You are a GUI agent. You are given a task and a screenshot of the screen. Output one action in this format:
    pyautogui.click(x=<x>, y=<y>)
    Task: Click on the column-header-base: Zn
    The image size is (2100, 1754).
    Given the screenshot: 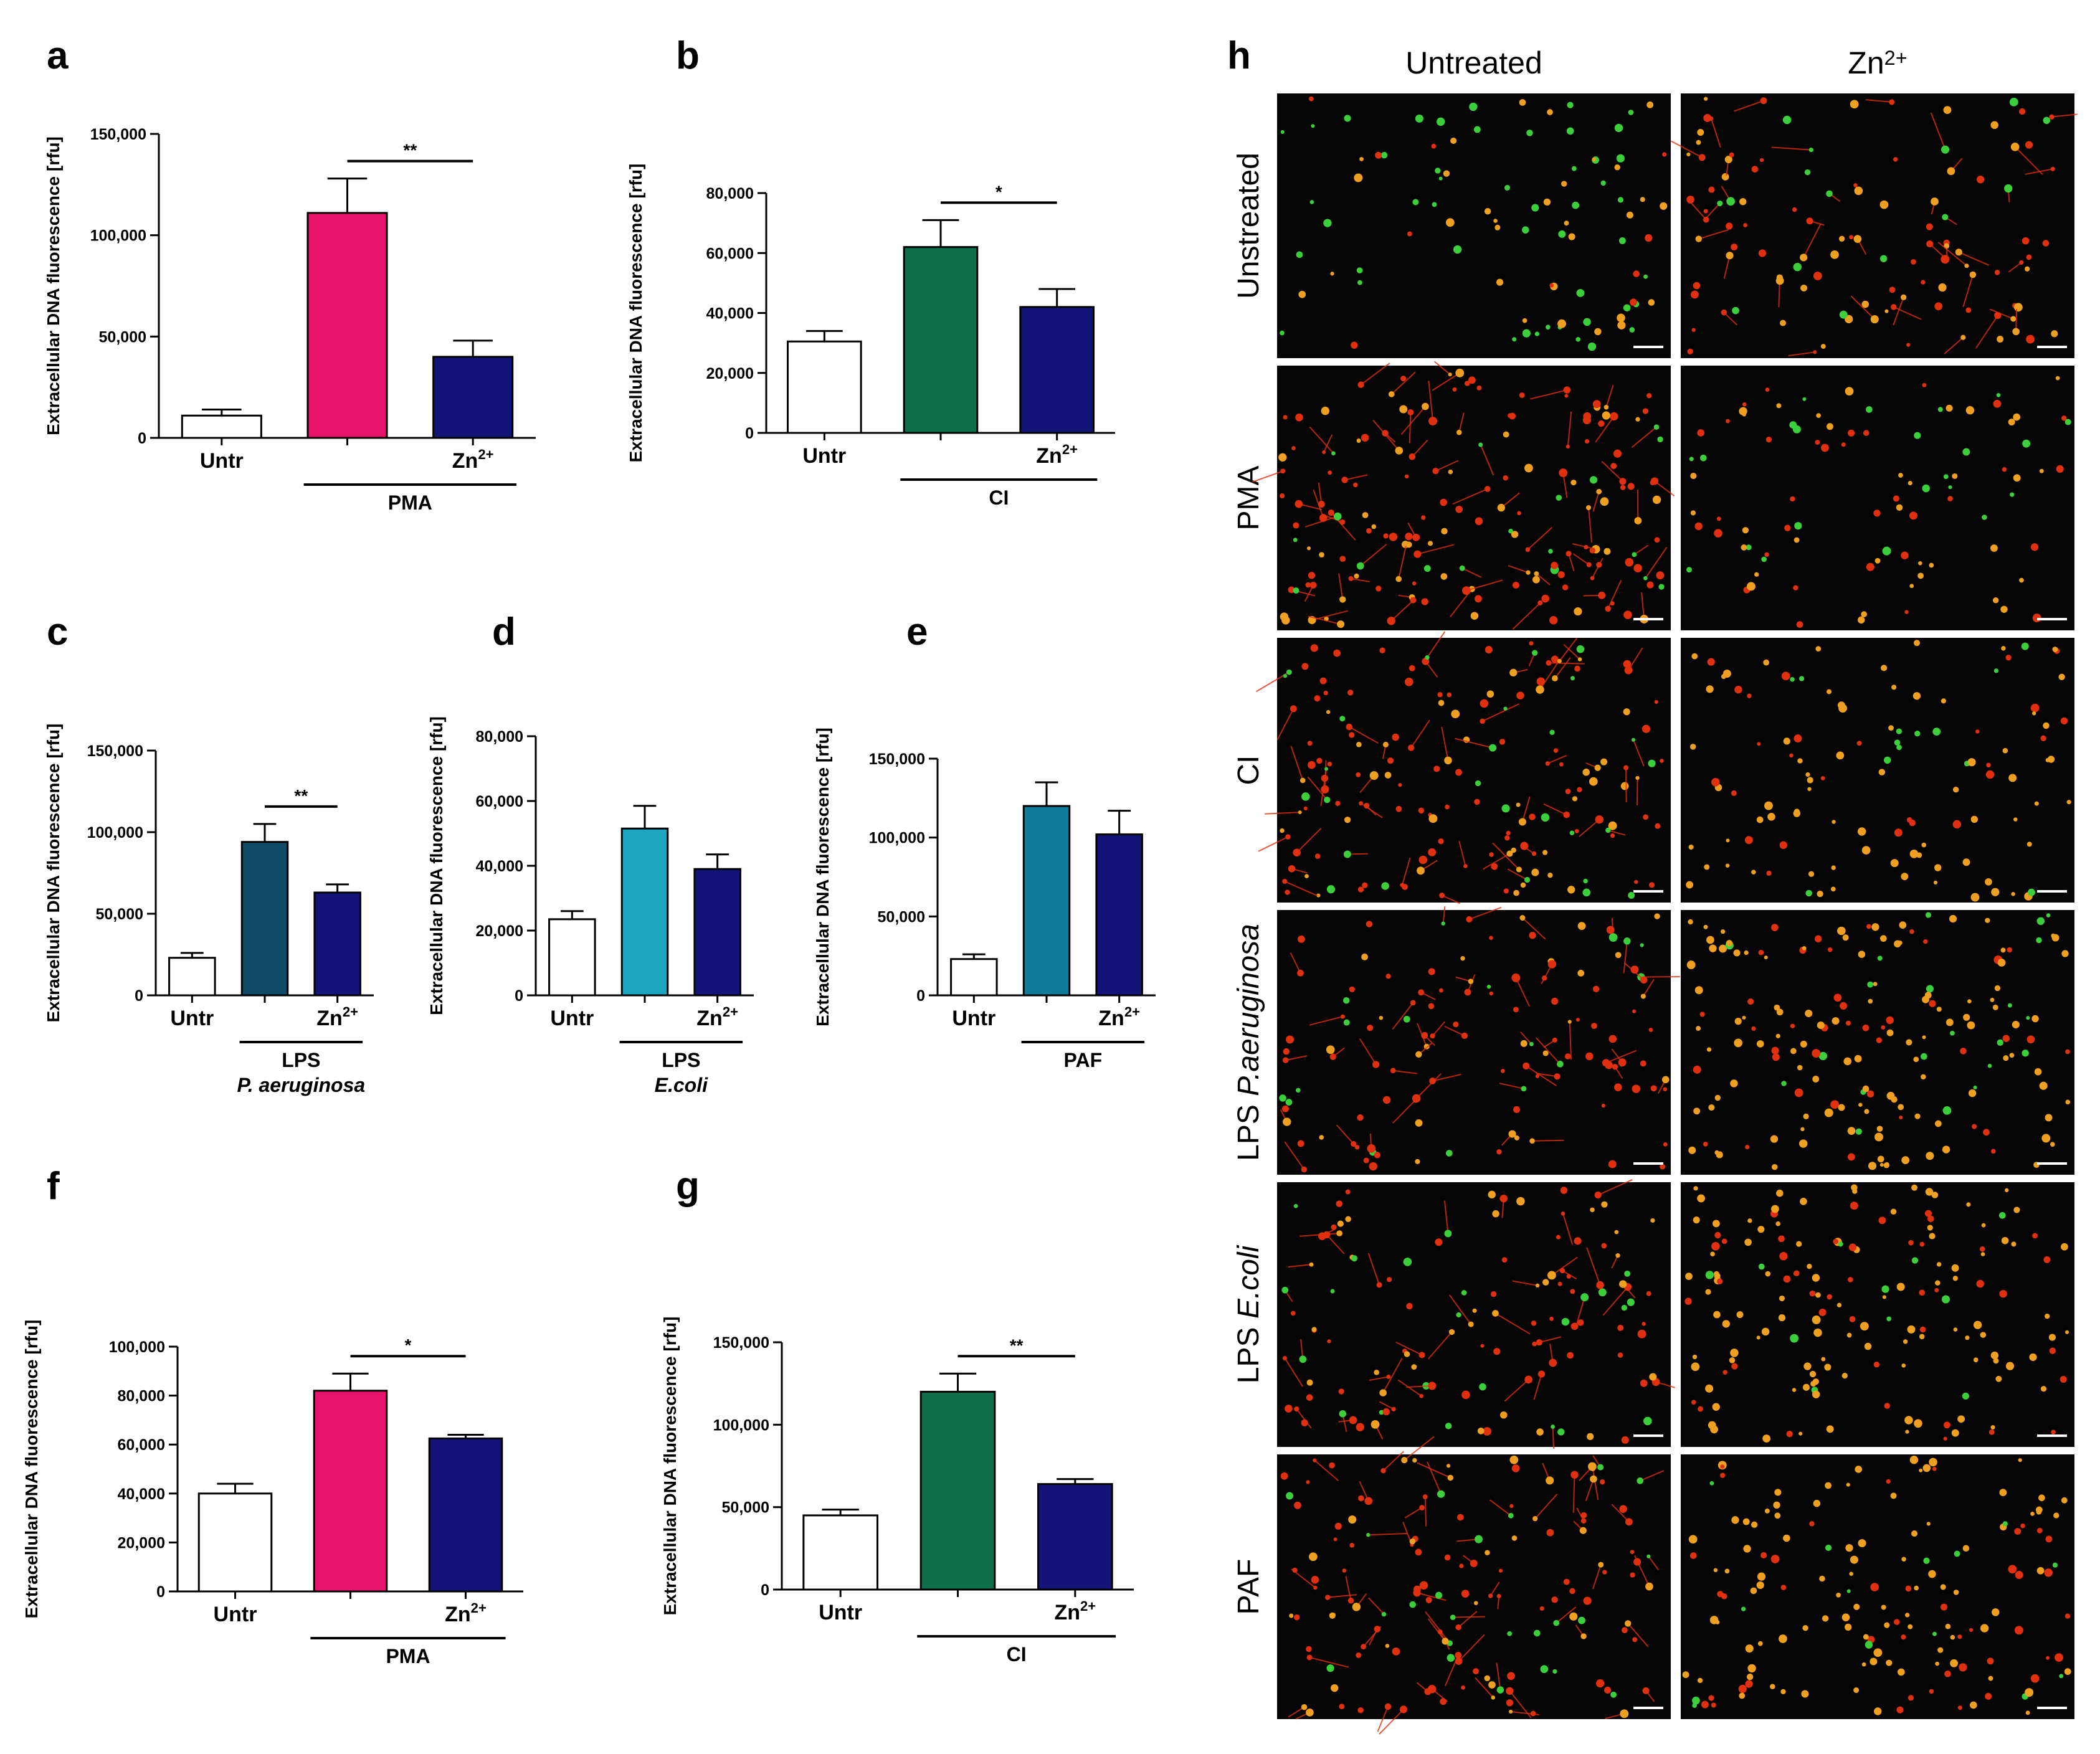 What is the action you would take?
    pyautogui.click(x=1866, y=63)
    